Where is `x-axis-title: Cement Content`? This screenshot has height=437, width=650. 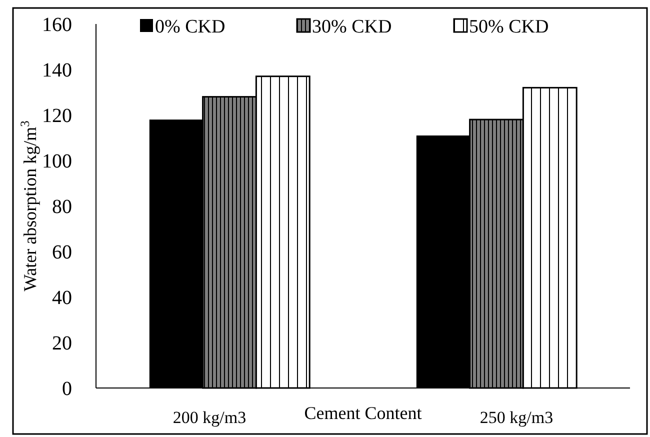
x-axis-title: Cement Content is located at coordinates (363, 413).